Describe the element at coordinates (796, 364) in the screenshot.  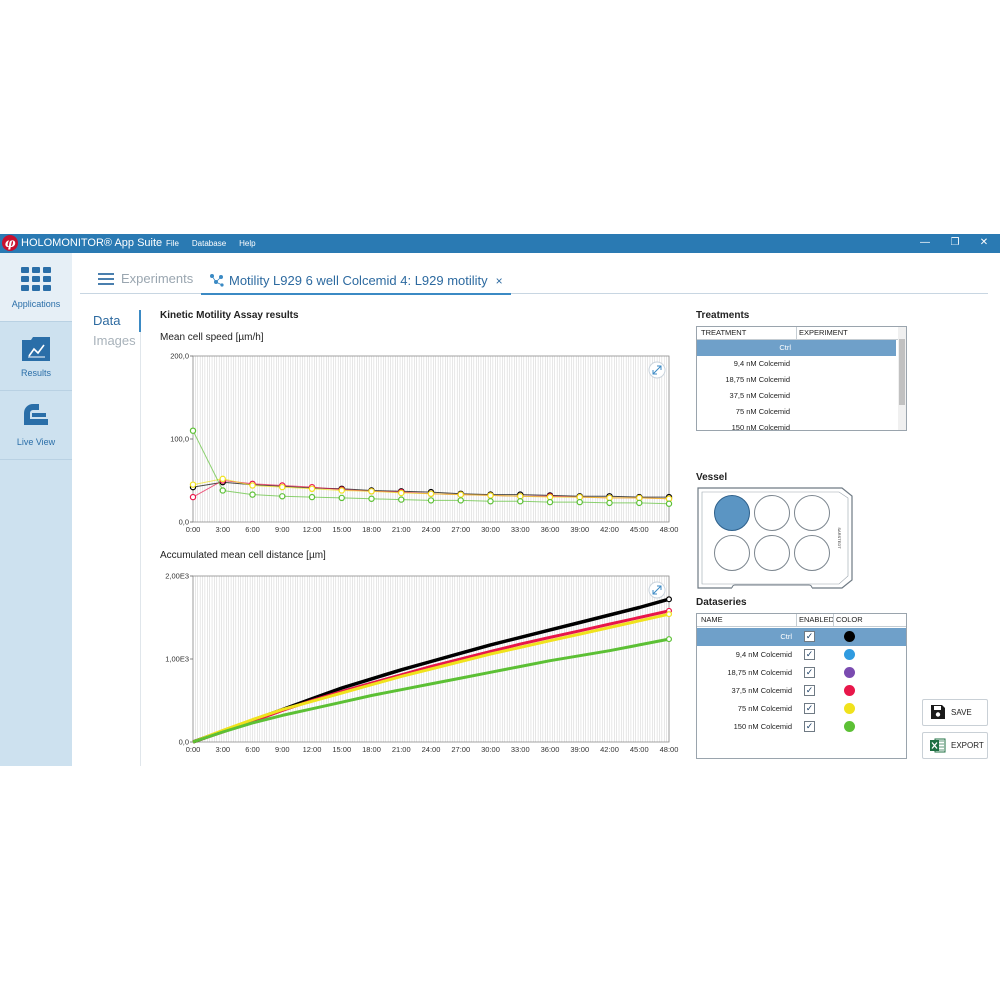
I see `treatment-row: 9,4 nM Colcemid` at that location.